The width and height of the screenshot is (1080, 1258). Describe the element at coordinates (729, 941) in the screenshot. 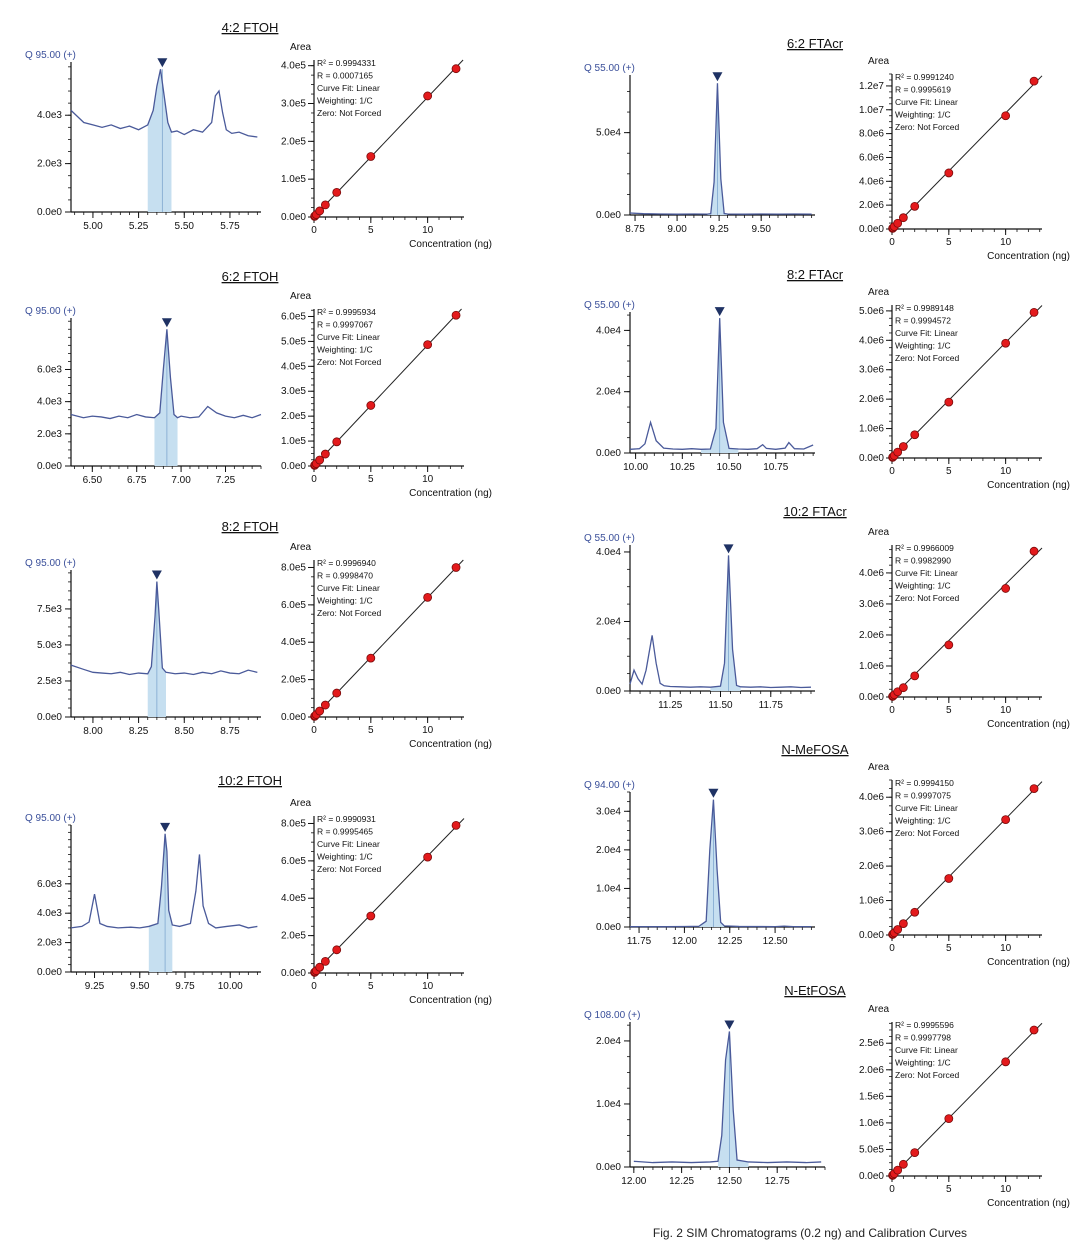

I see `x-tick-label: 12.25` at that location.